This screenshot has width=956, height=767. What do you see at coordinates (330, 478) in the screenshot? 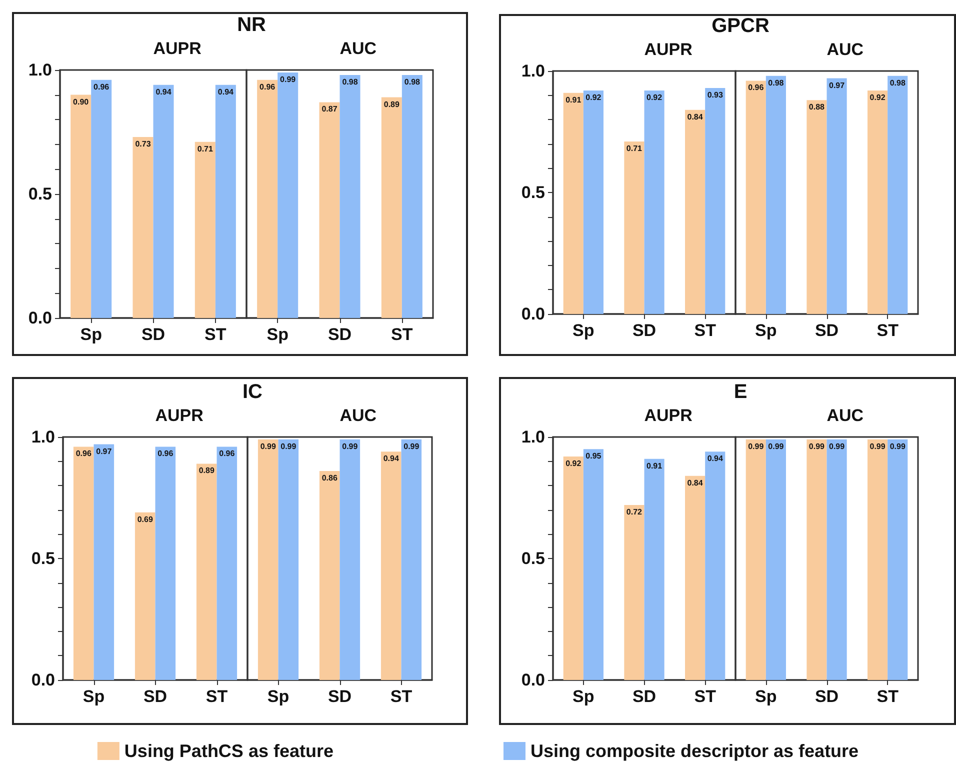
I see `data-label: 0.86` at bounding box center [330, 478].